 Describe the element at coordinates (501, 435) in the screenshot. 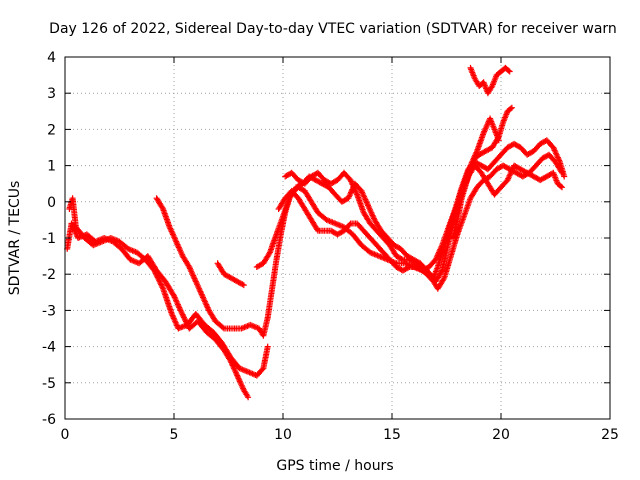

I see `x-tick-label: 20` at that location.